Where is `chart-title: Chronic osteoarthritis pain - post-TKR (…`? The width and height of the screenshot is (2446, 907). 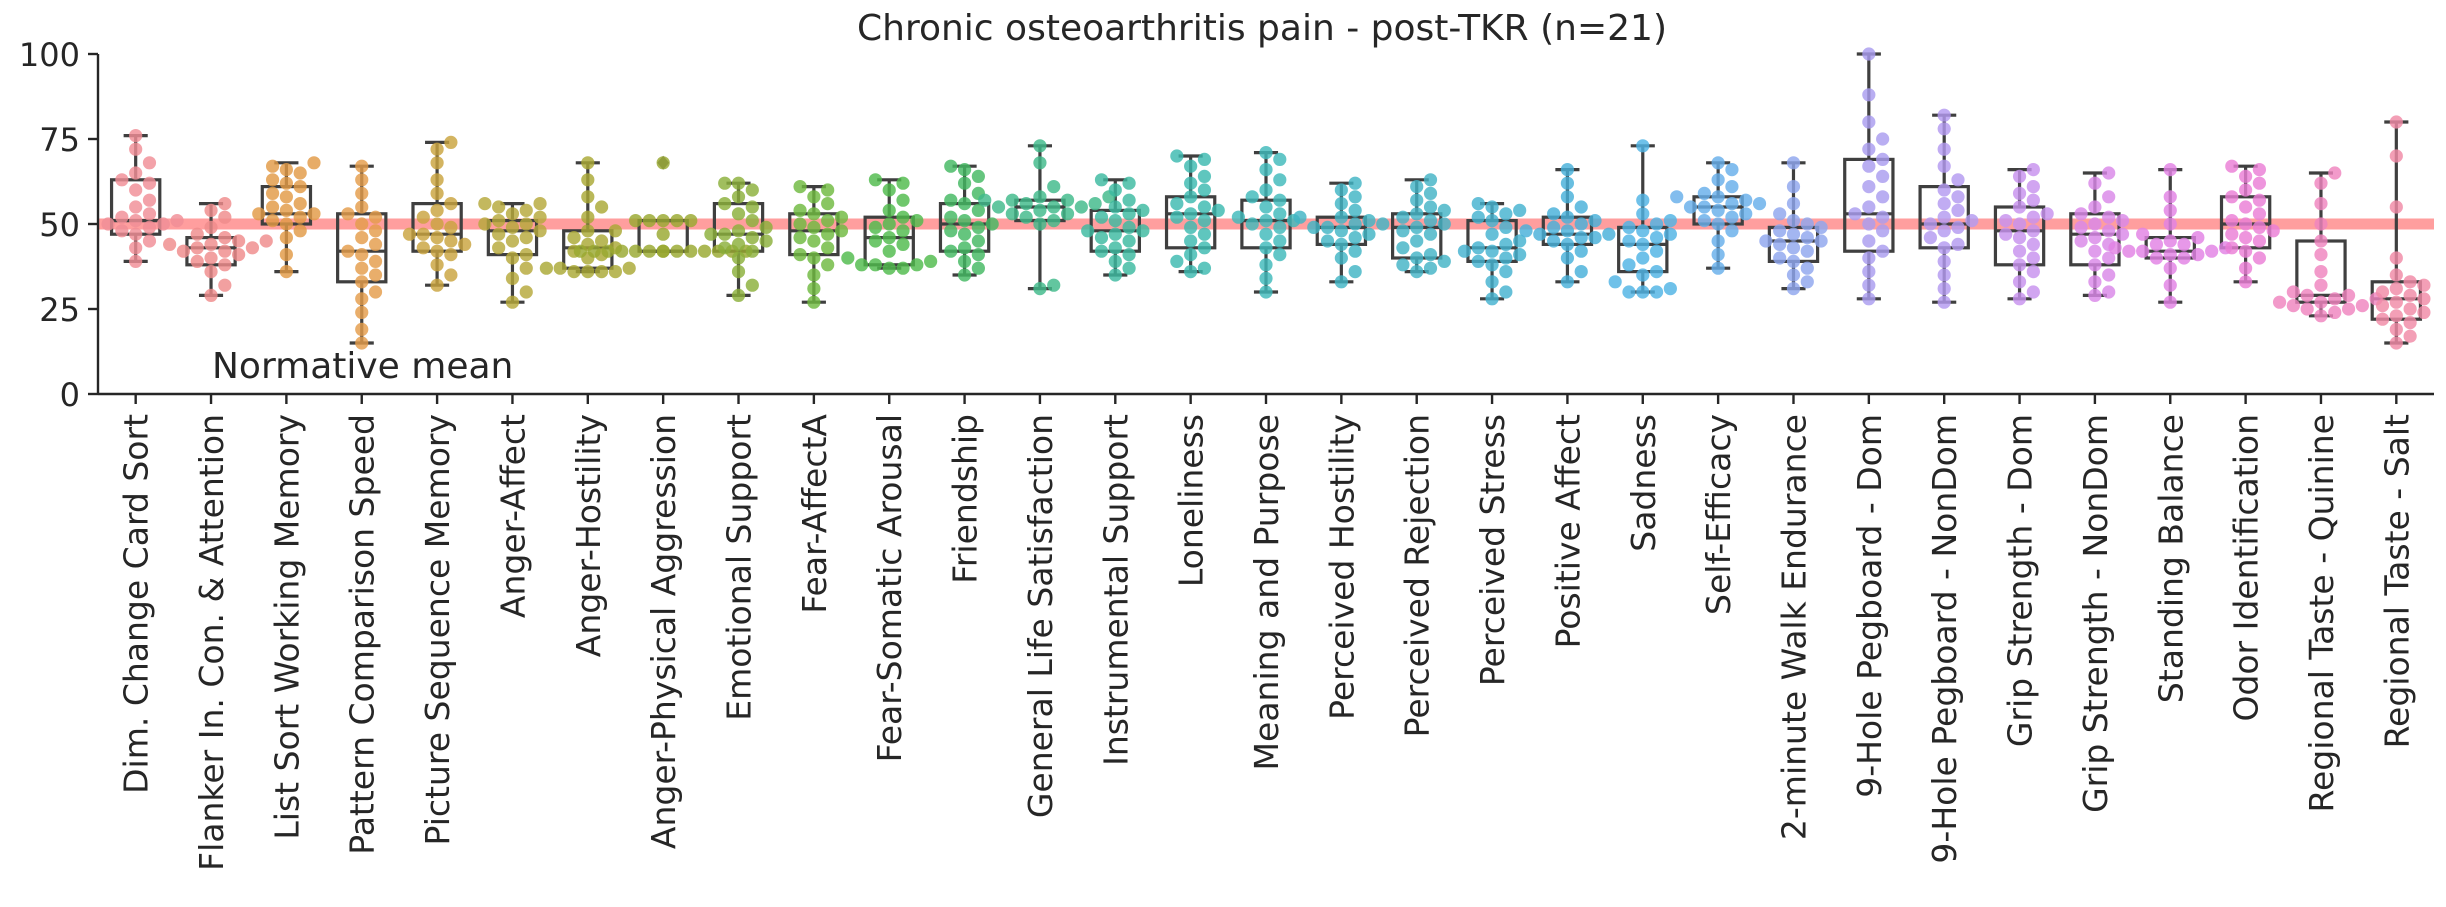 chart-title: Chronic osteoarthritis pain - post-TKR (… is located at coordinates (1262, 28).